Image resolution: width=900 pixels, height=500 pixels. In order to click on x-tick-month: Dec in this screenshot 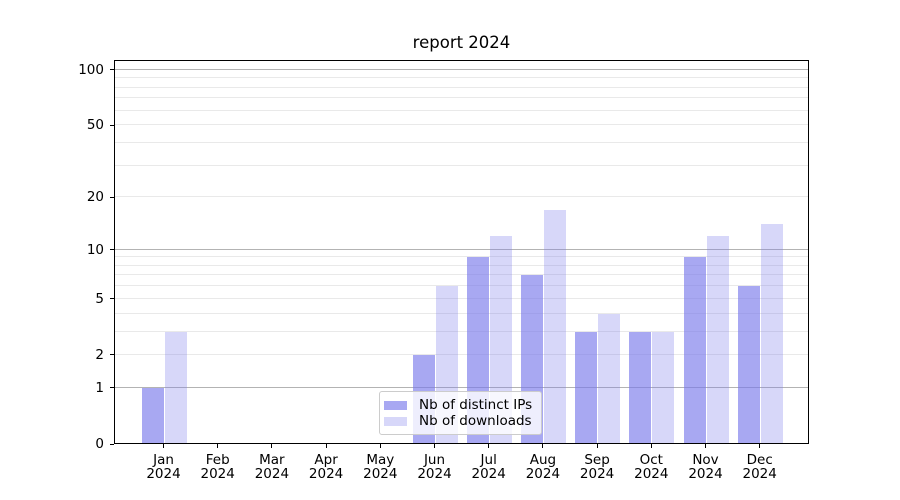, I will do `click(759, 460)`.